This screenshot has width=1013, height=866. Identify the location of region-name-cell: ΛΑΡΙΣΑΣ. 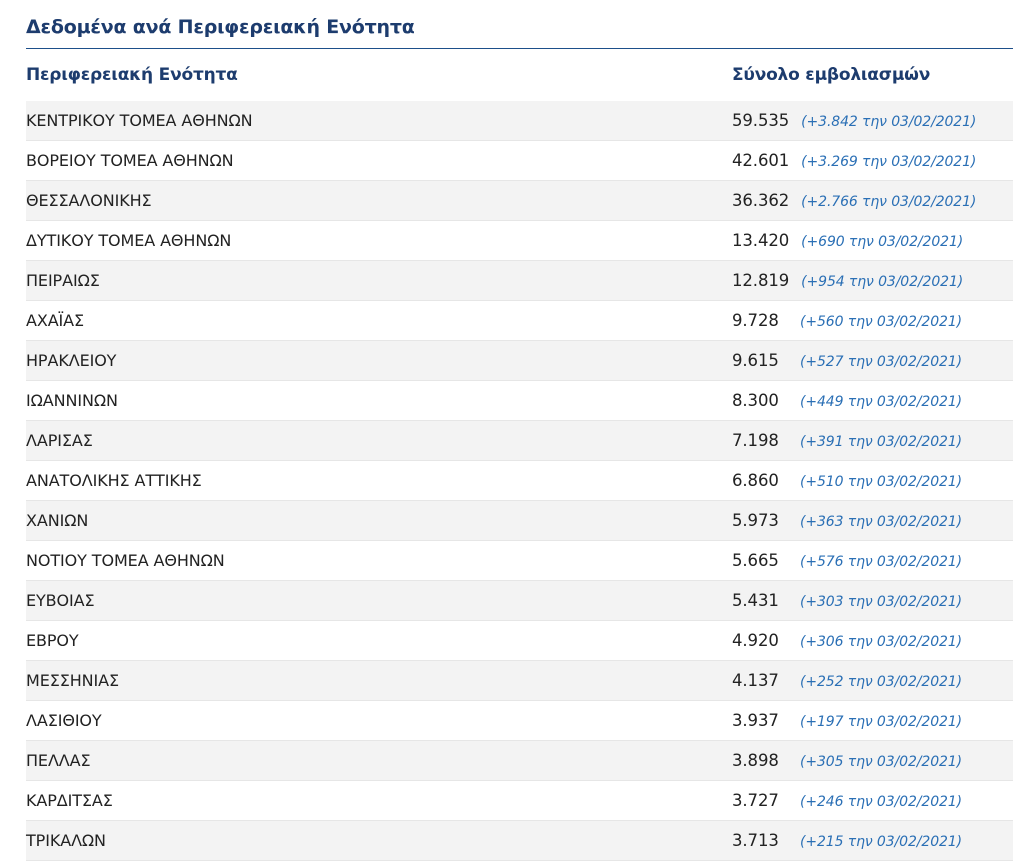
(379, 440).